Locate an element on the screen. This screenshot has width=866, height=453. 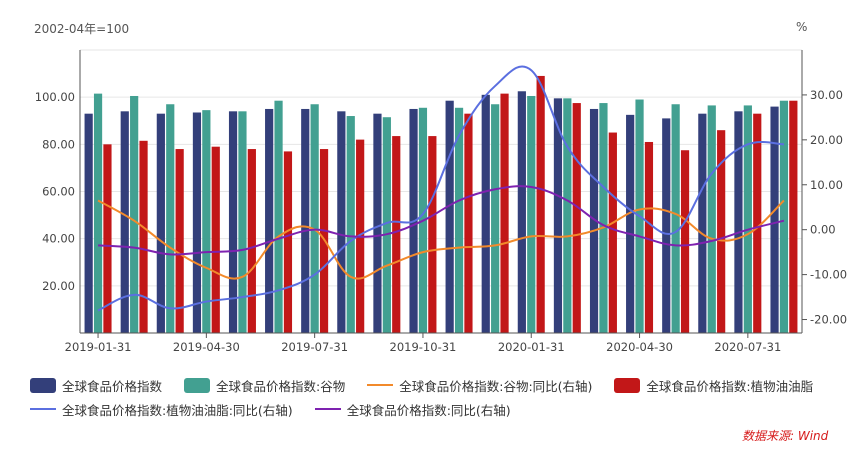
legend-item-index-yoy: 全球食品价格指数:同比(右轴) is located at coordinates (412, 409).